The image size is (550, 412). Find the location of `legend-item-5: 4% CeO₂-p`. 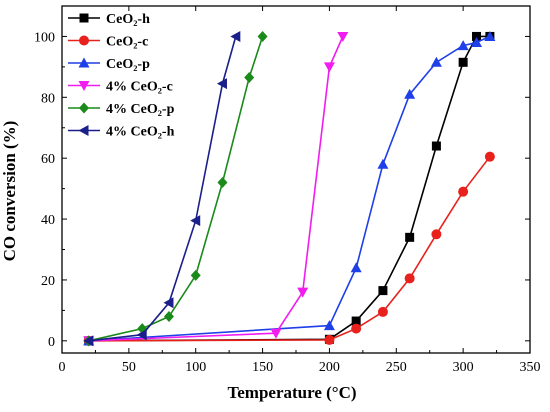

legend-item-5: 4% CeO₂-p is located at coordinates (121, 109).